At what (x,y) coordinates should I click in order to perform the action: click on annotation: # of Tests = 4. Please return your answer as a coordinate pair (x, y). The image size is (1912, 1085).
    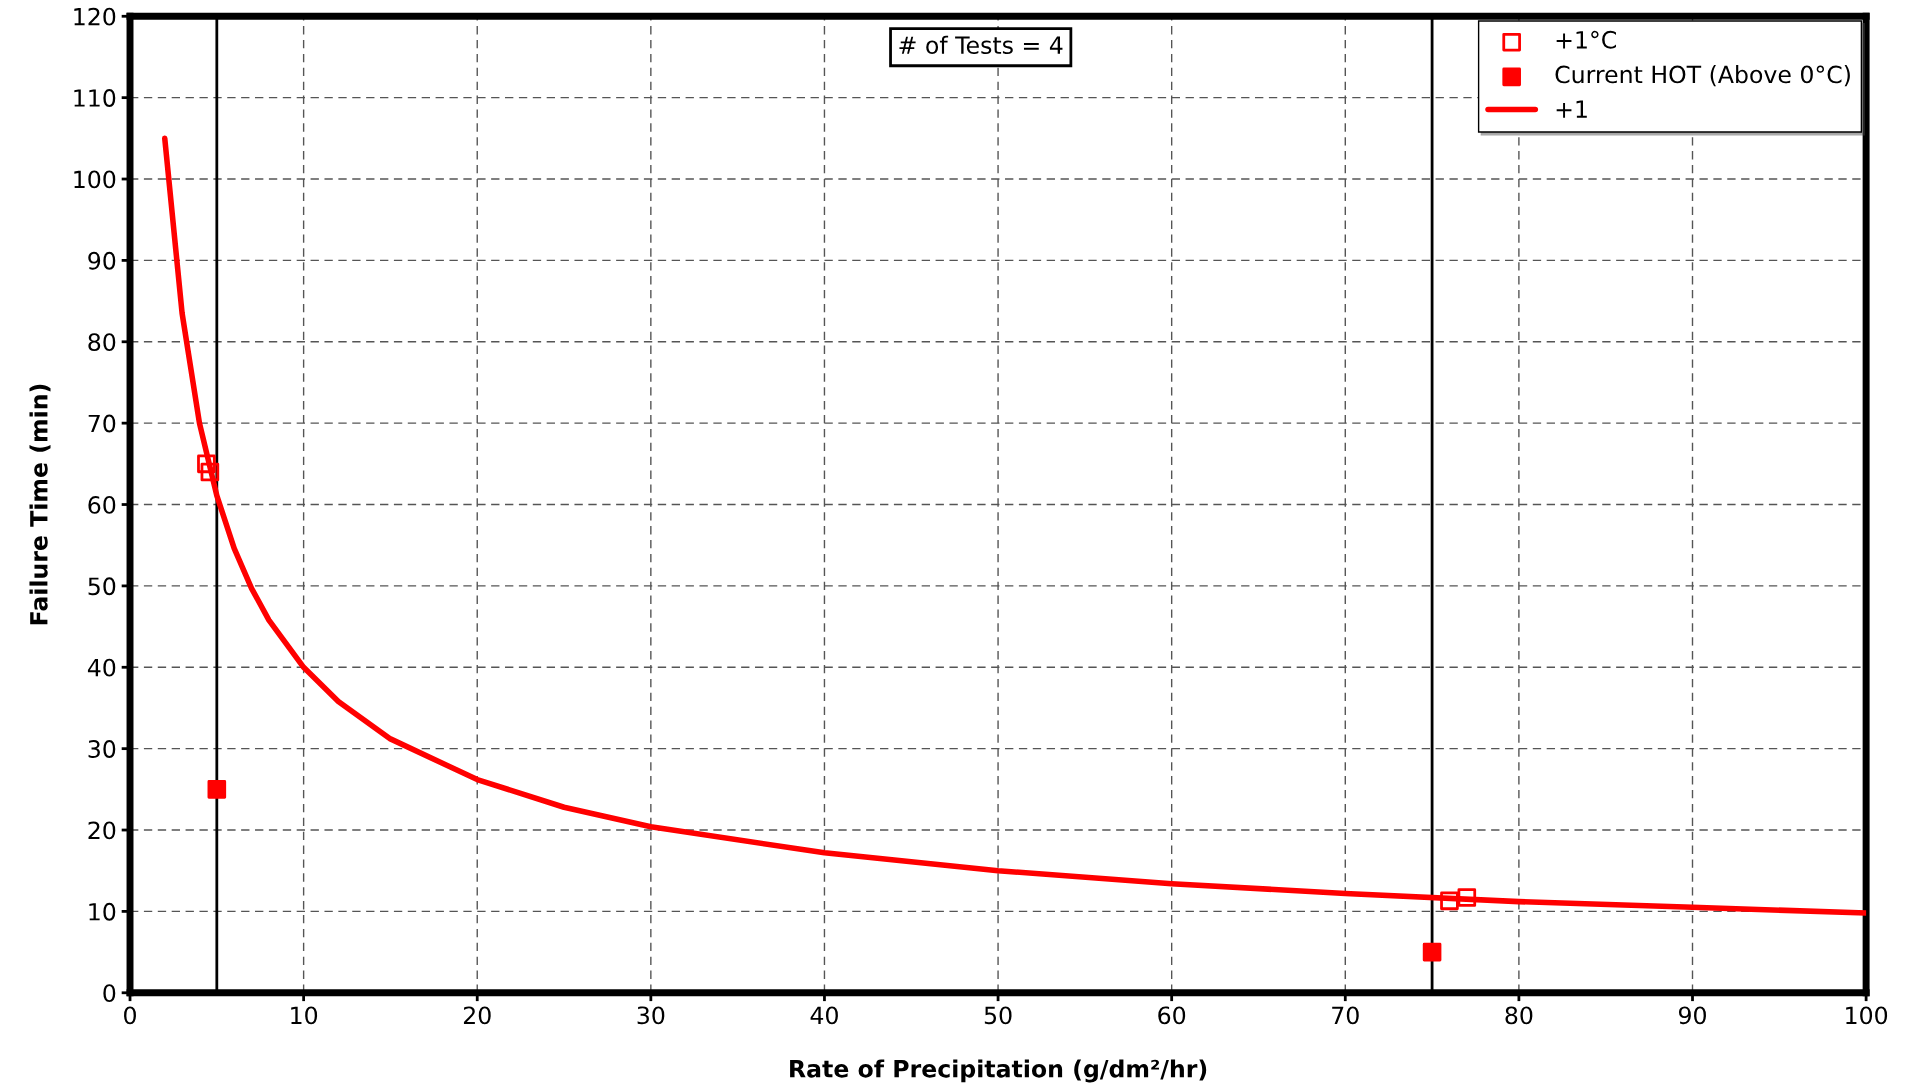
    Looking at the image, I should click on (981, 45).